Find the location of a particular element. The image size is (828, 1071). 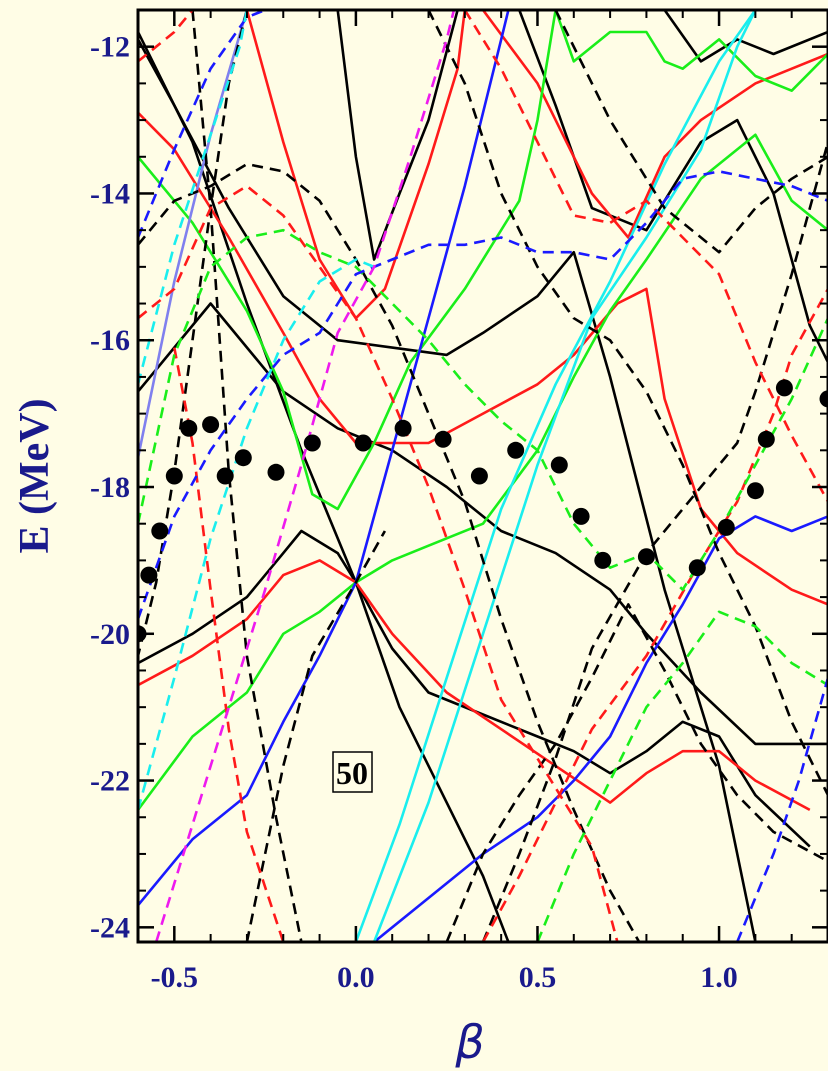

x-tick-label: 1.0 is located at coordinates (719, 977).